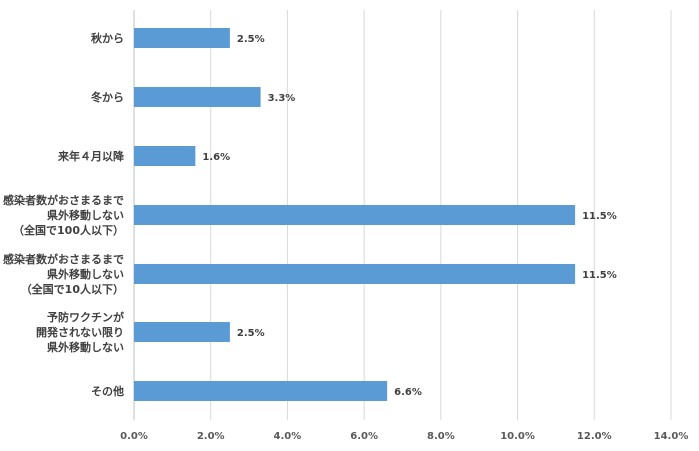 This screenshot has height=451, width=699. Describe the element at coordinates (364, 436) in the screenshot. I see `x-tick-label: 6.0%` at that location.